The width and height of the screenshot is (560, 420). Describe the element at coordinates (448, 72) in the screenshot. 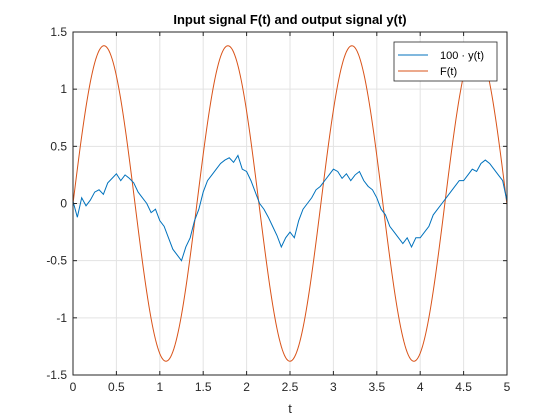

I see `legend-label-f: F(t)` at that location.